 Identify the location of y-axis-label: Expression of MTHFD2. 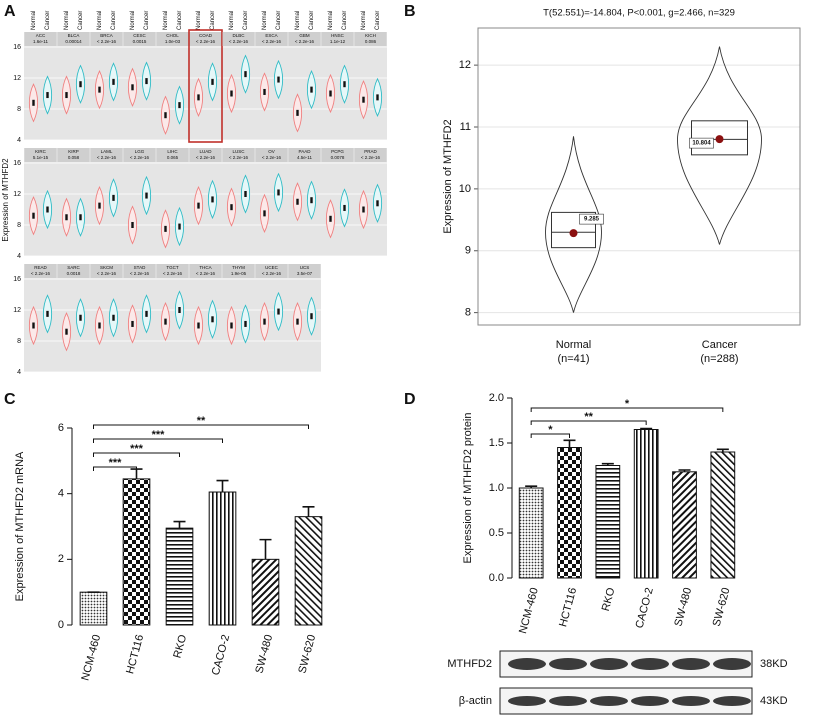
(5, 200).